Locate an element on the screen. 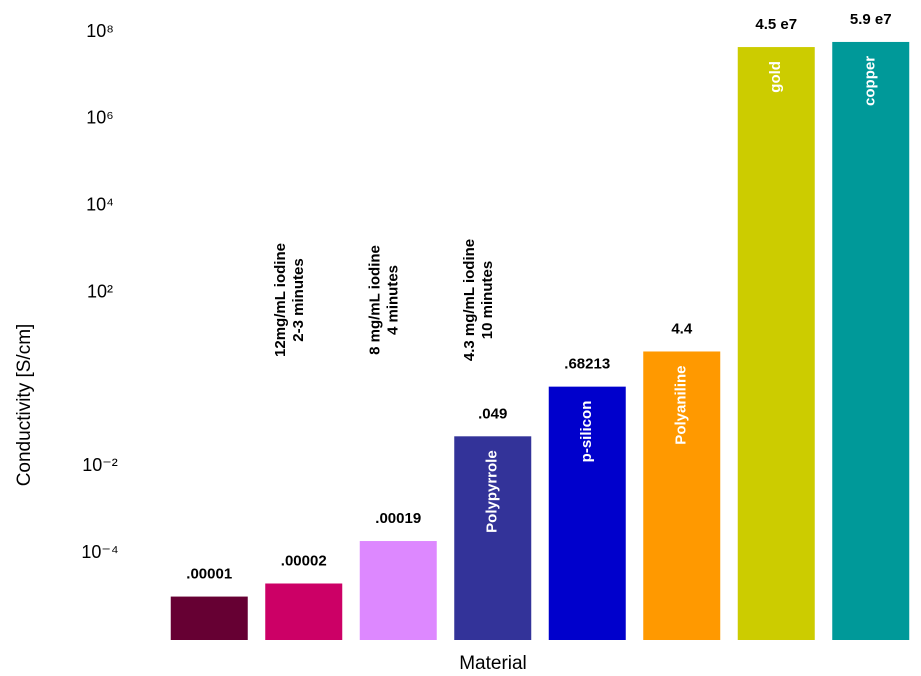 This screenshot has width=921, height=676. y-tick-label: 10⁶ is located at coordinates (99, 118).